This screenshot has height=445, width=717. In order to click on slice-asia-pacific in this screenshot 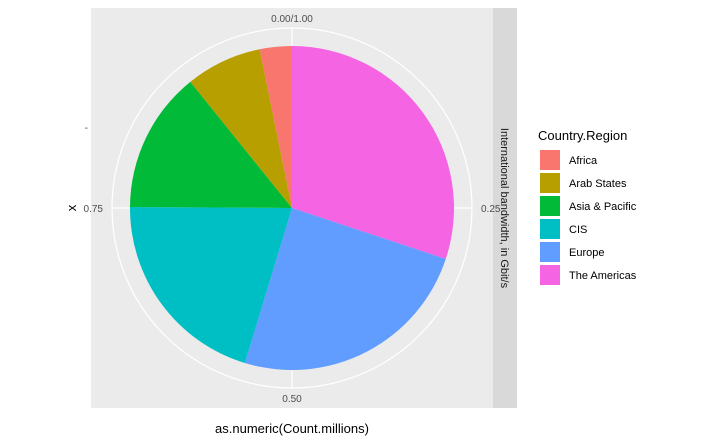, I will do `click(211, 144)`.